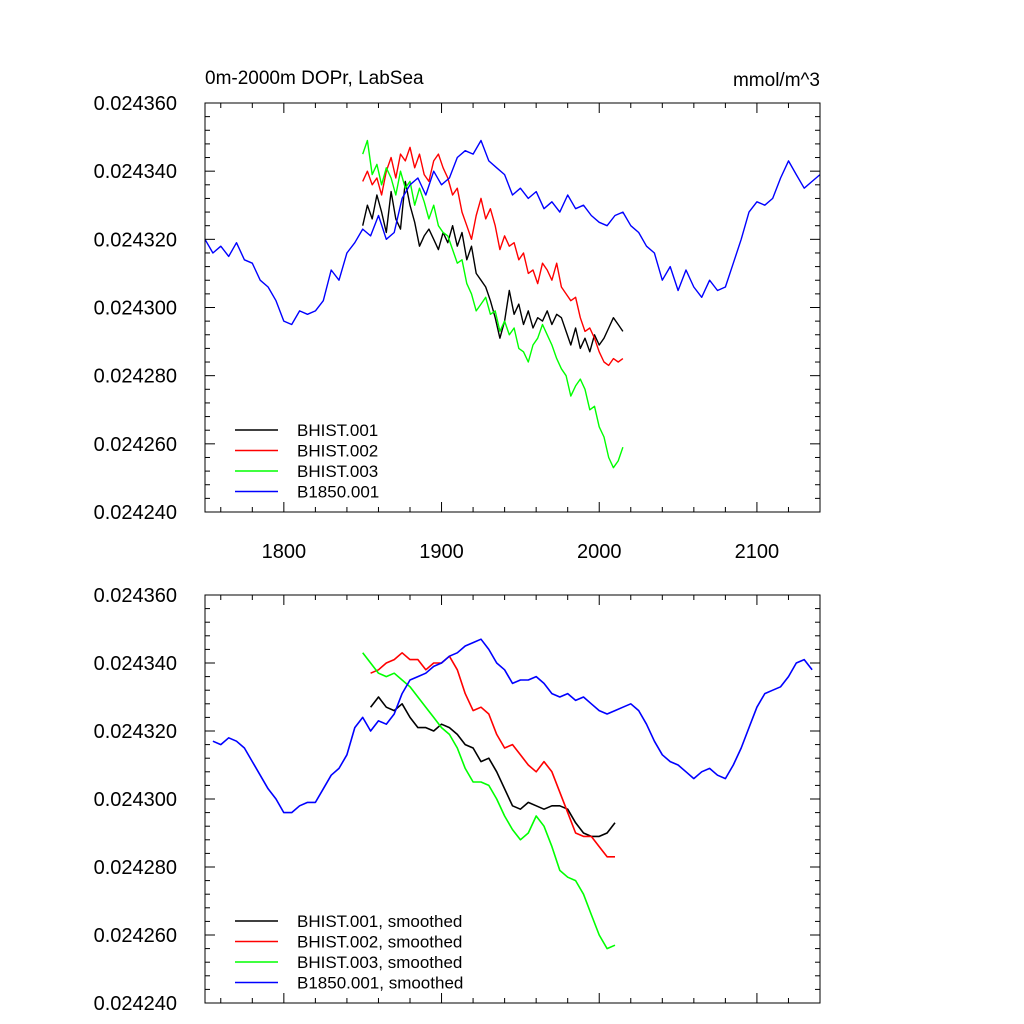  What do you see at coordinates (380, 983) in the screenshot?
I see `legend-label: B1850.001, smoothed` at bounding box center [380, 983].